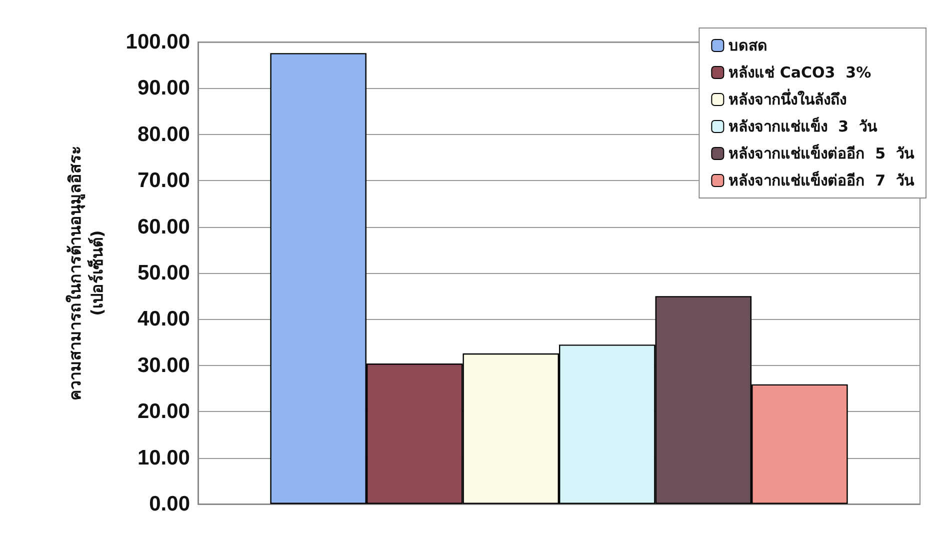  Describe the element at coordinates (163, 319) in the screenshot. I see `y-tick-label: 40.00` at that location.